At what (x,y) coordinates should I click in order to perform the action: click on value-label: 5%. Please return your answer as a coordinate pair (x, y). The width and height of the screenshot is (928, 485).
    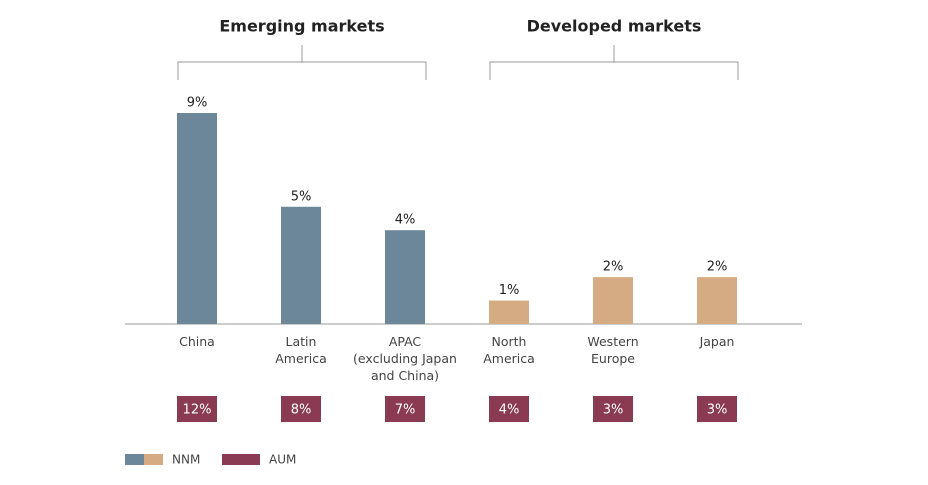
    Looking at the image, I should click on (301, 196).